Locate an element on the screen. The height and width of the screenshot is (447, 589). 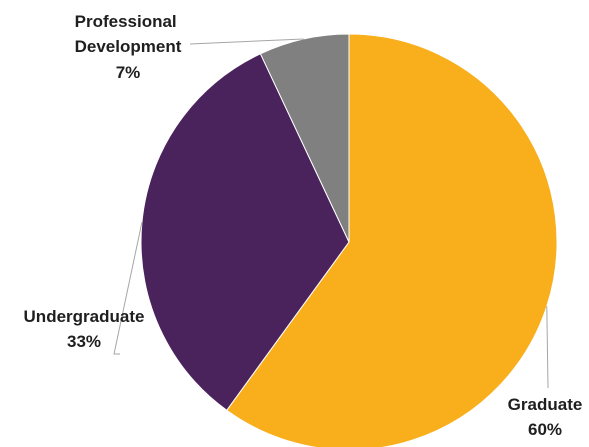
slice-label-undergraduate: Undergraduate is located at coordinates (84, 316).